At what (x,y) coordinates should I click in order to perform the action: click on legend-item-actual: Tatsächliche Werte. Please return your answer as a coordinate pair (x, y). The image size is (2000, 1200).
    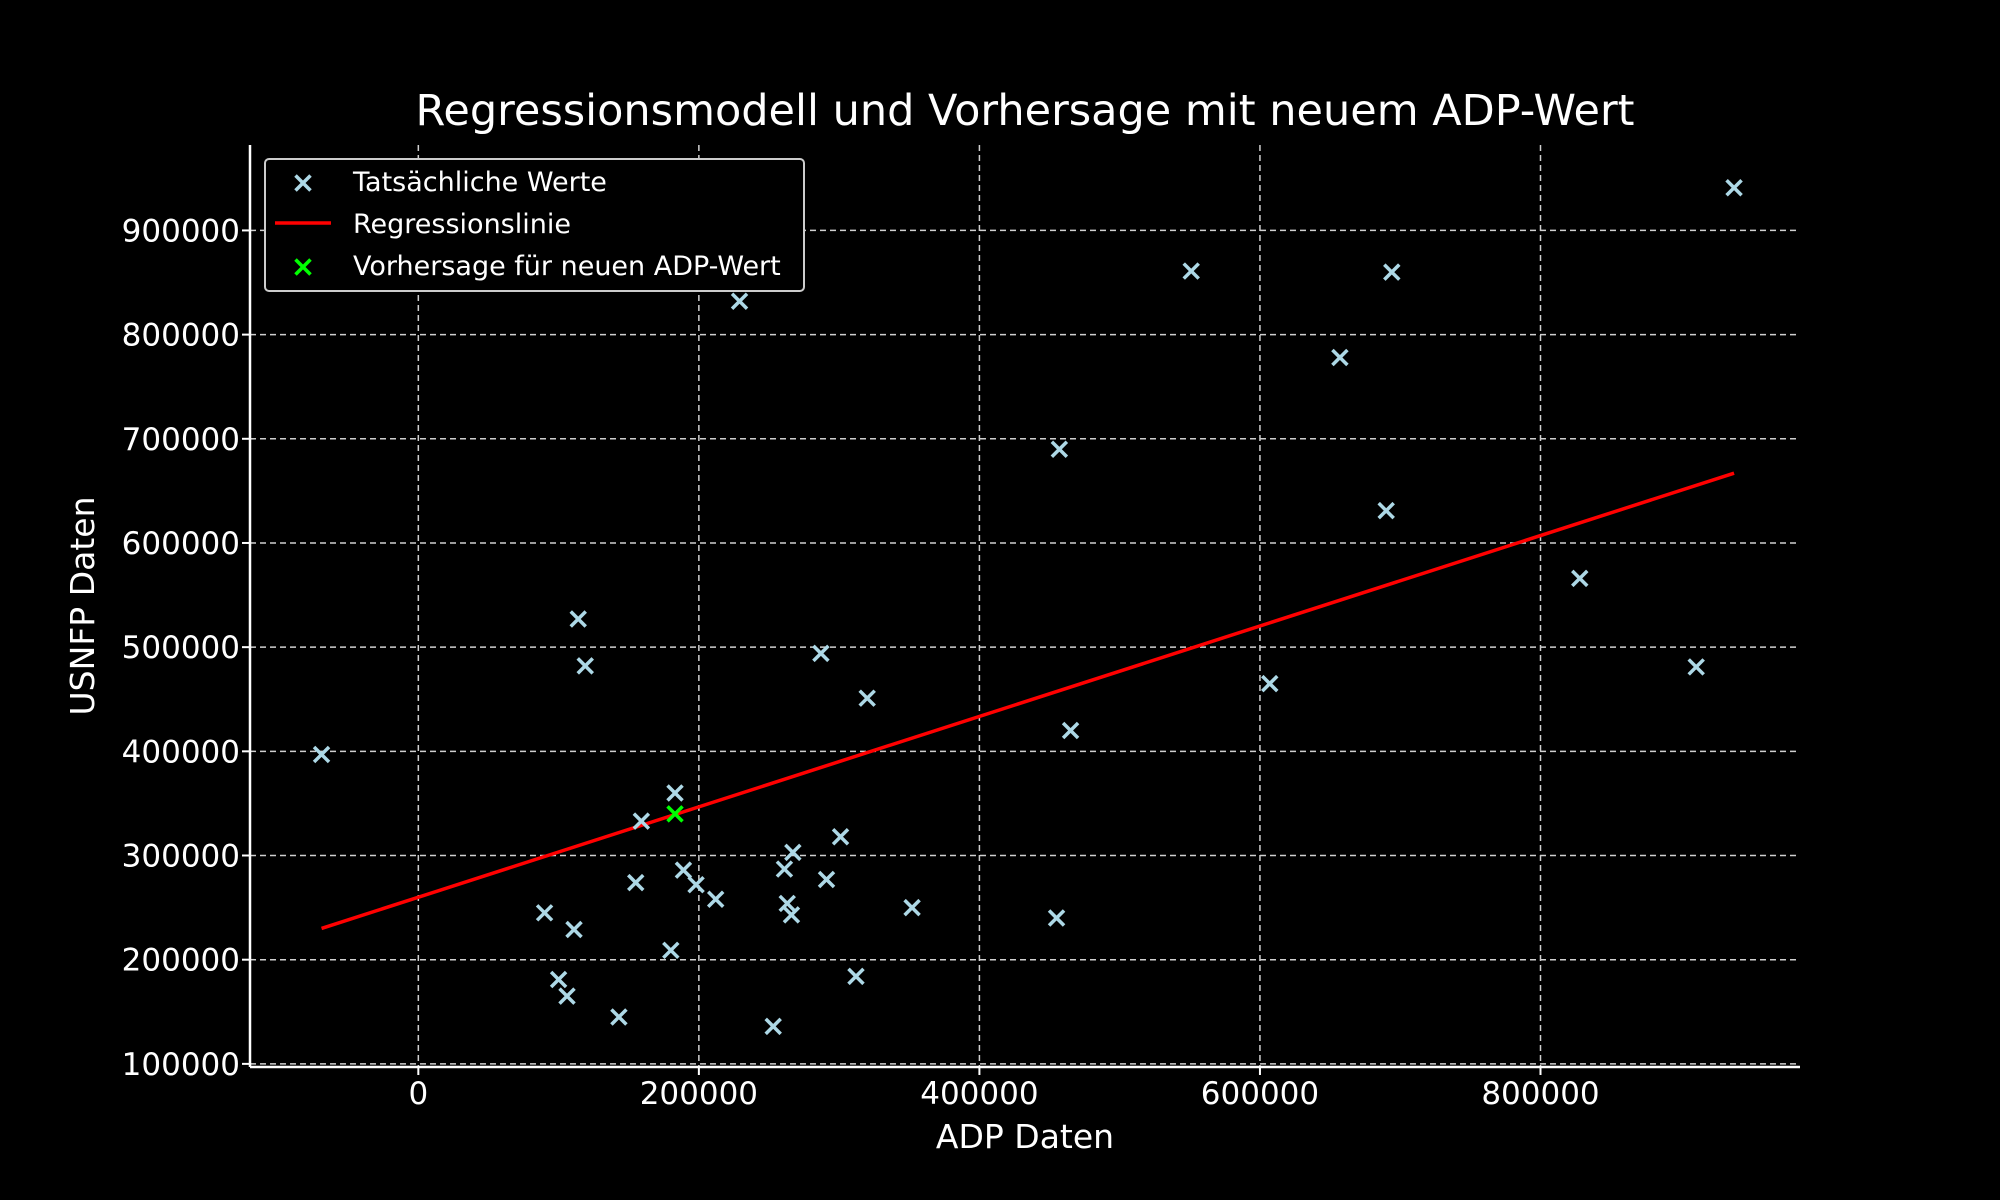
    Looking at the image, I should click on (450, 182).